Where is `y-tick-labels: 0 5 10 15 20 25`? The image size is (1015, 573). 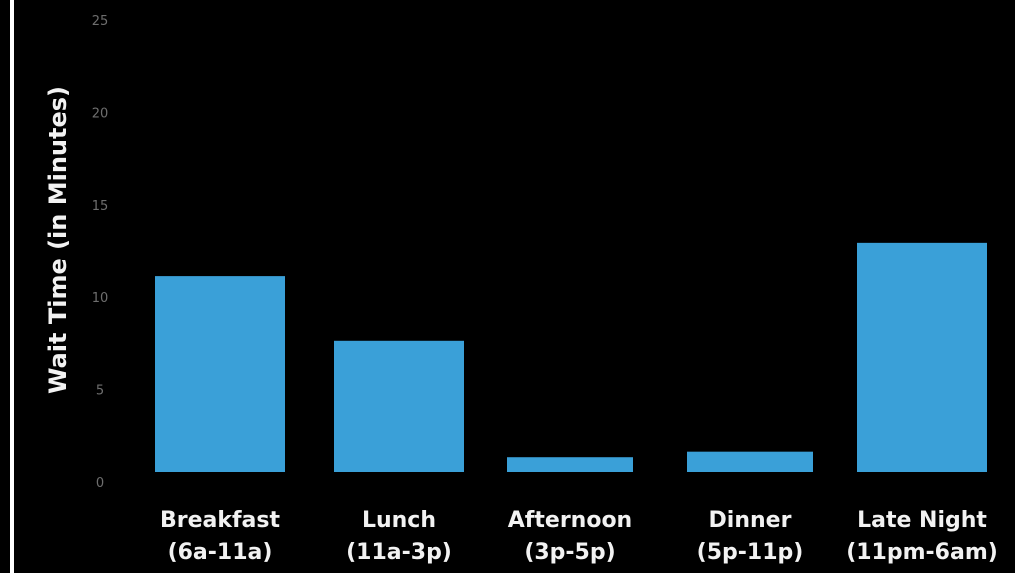
y-tick-labels: 0 5 10 15 20 25 is located at coordinates (100, 252).